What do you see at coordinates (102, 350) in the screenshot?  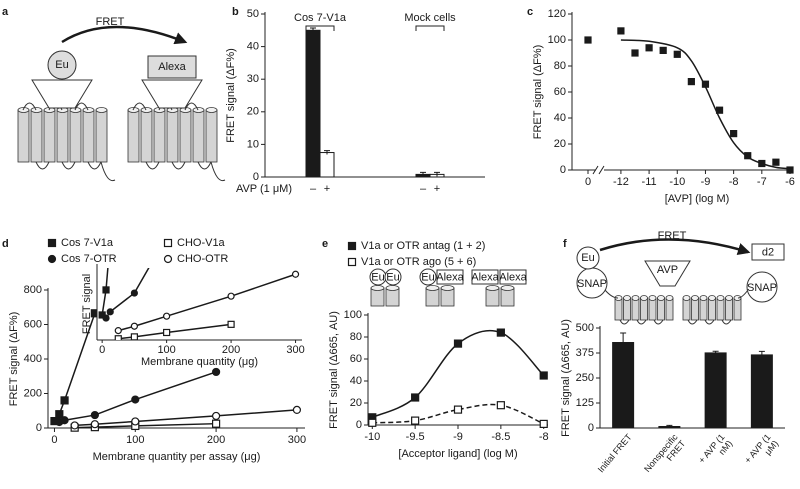 I see `inset-x-tick-label: 0` at bounding box center [102, 350].